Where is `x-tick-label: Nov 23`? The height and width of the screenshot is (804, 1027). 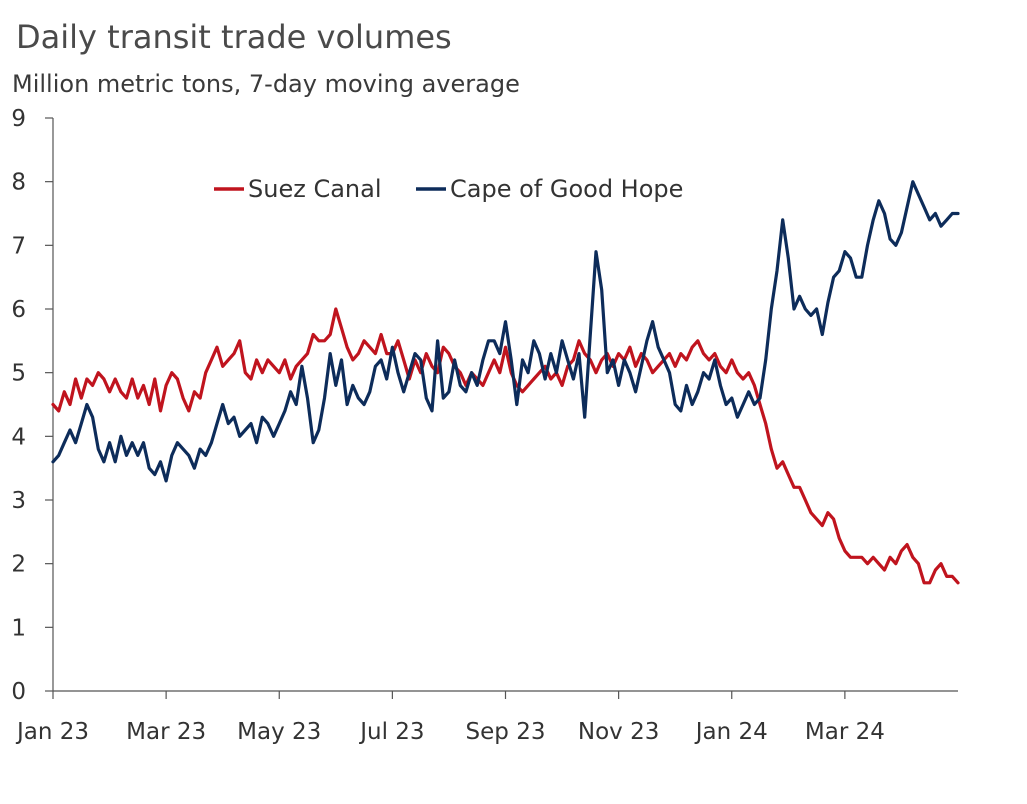 x-tick-label: Nov 23 is located at coordinates (618, 732).